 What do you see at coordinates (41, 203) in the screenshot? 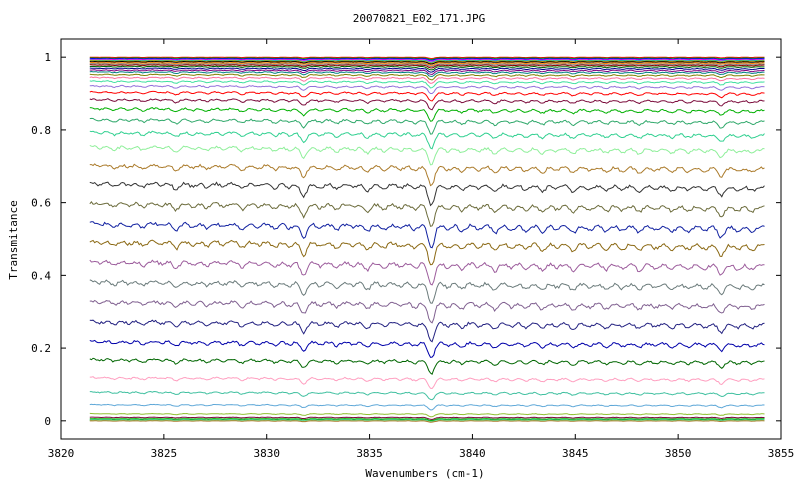
I see `y-tick-label: 0.6` at bounding box center [41, 203].